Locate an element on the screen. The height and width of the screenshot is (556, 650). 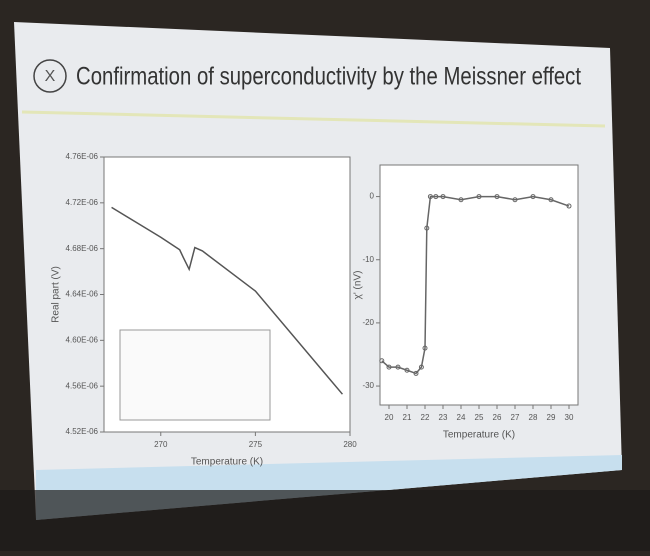
x-tick-label: 275 is located at coordinates (256, 444).